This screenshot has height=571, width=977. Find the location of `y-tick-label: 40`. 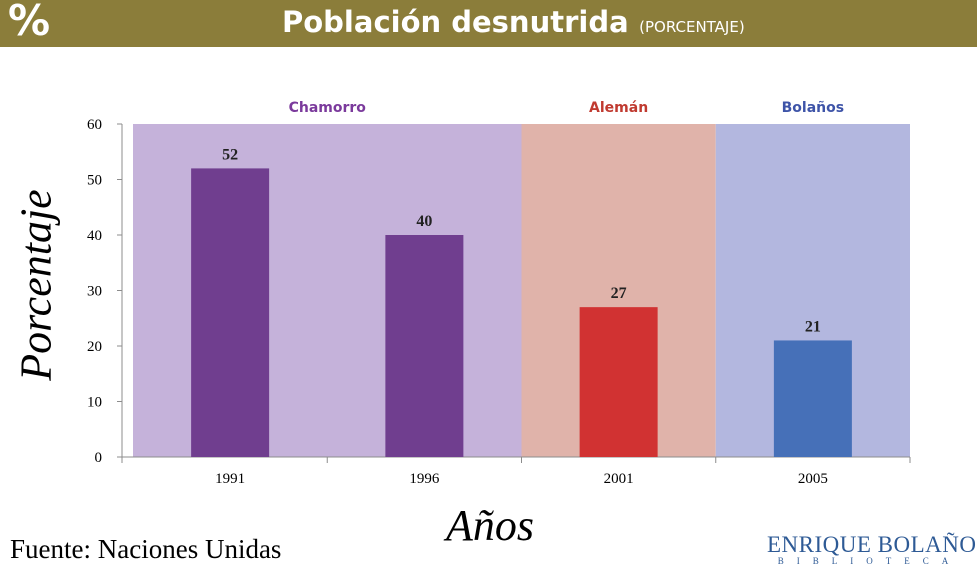

y-tick-label: 40 is located at coordinates (94, 236).